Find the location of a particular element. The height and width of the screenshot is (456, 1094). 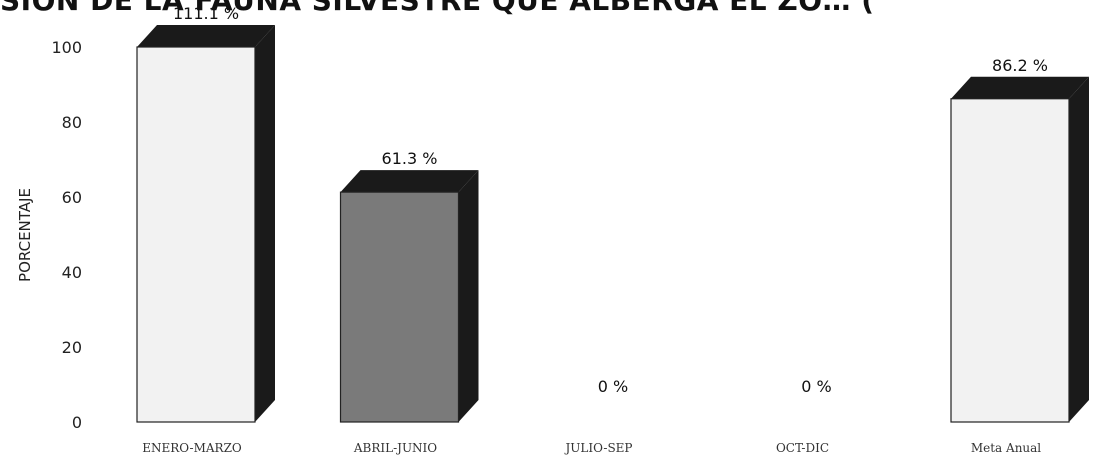

y-axis-label-group: PORCENTAJE is located at coordinates (25, 235).